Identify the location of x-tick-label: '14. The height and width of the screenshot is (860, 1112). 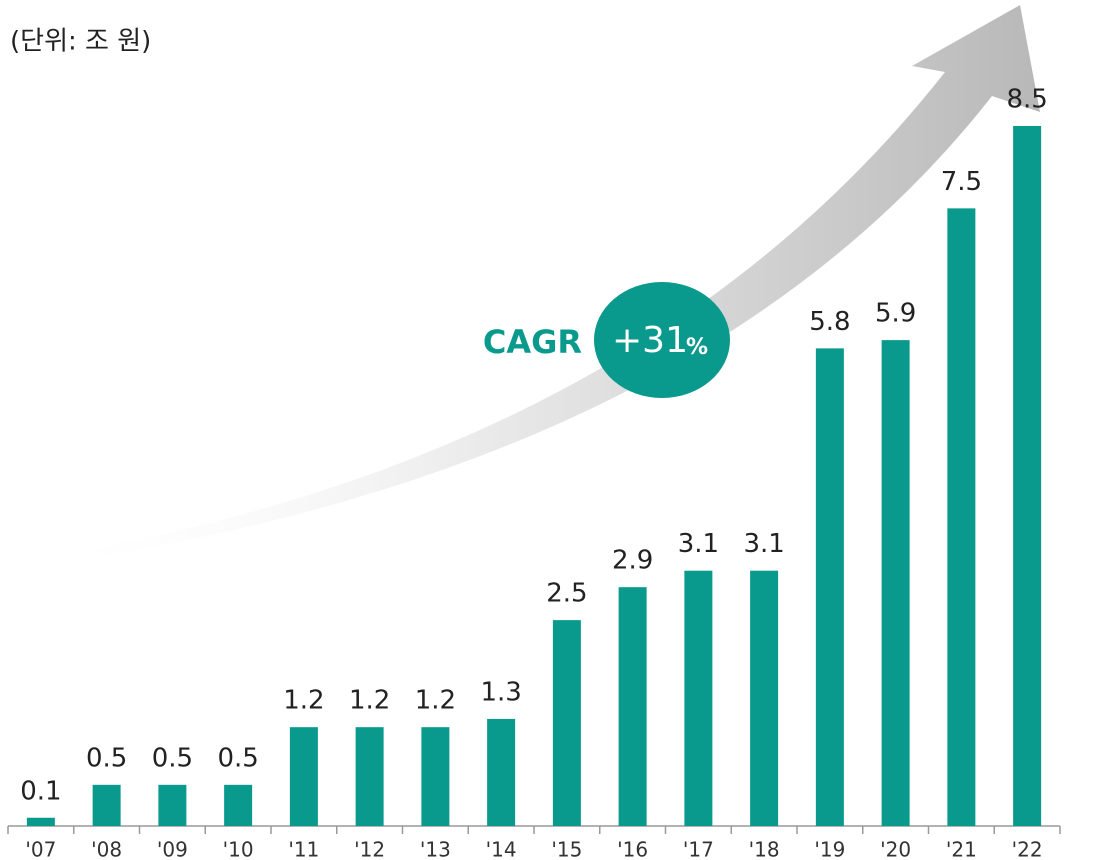
(501, 849).